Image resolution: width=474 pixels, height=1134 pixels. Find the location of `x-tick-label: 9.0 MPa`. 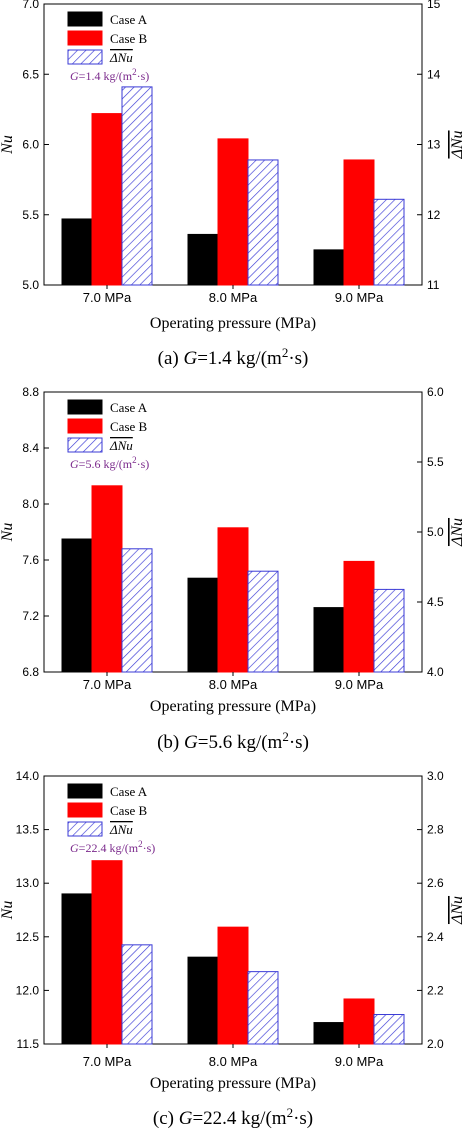

x-tick-label: 9.0 MPa is located at coordinates (359, 1061).